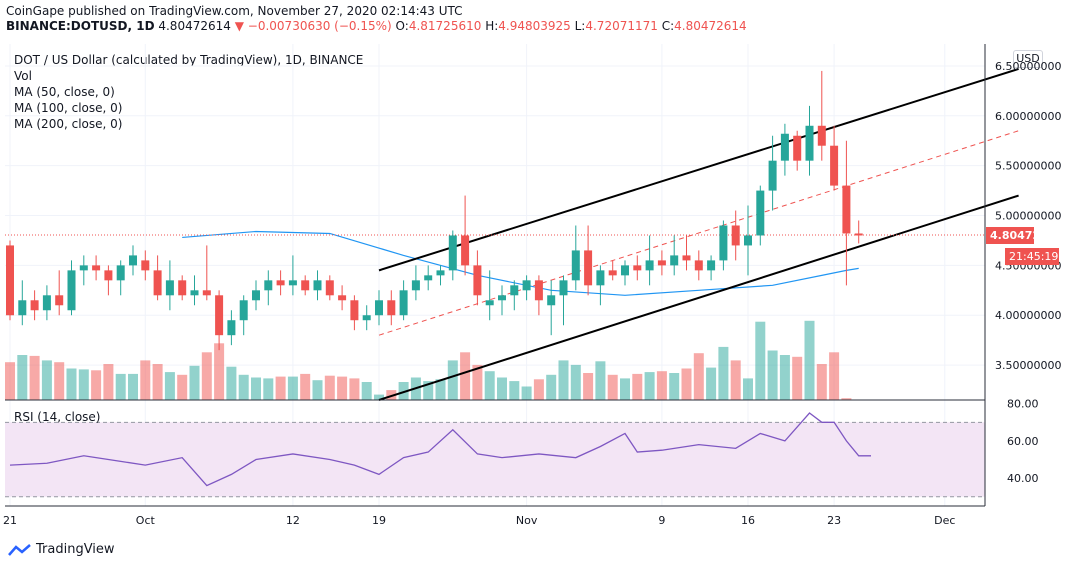  I want to click on legend-ma100: MA (100, close, 0), so click(68, 108).